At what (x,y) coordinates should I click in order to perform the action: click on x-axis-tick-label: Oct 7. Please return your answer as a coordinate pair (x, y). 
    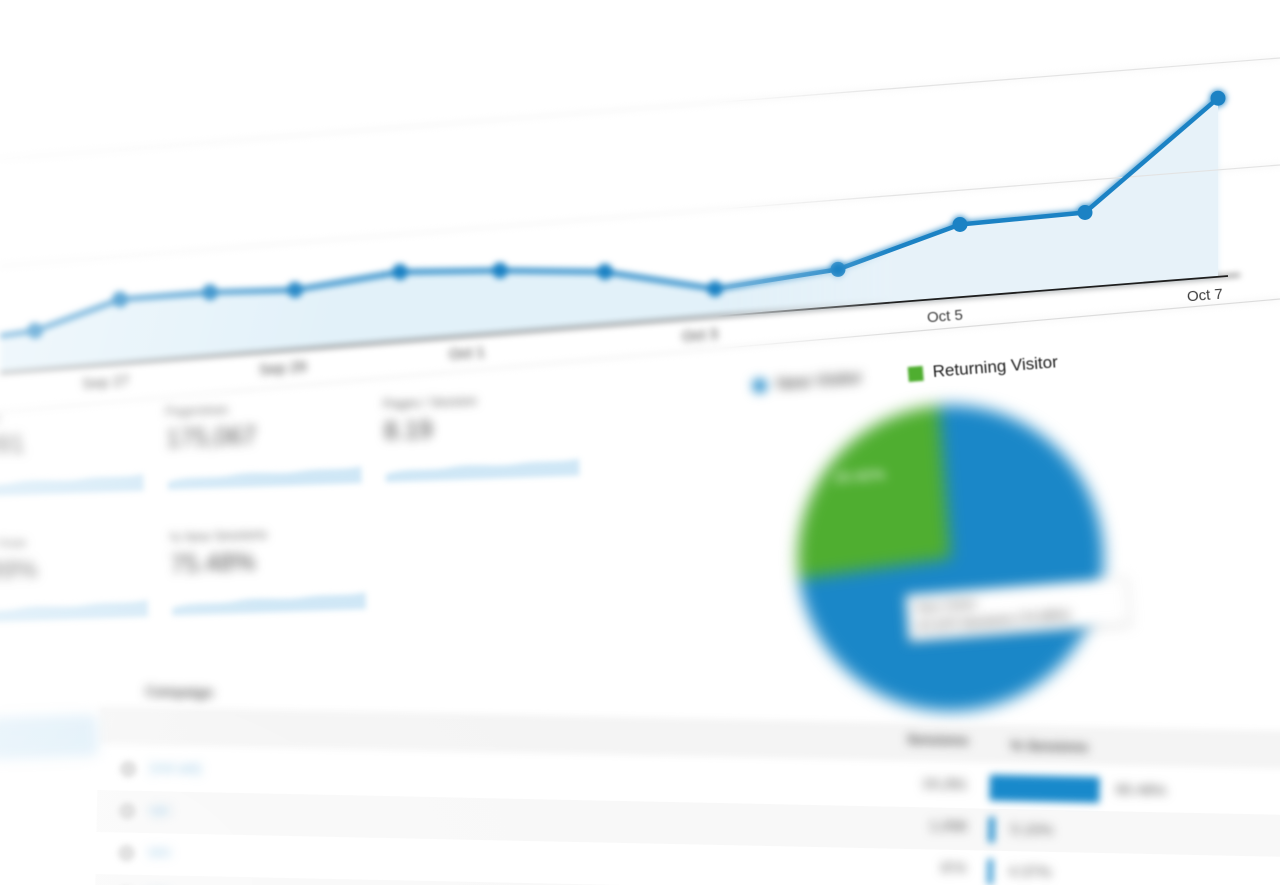
    Looking at the image, I should click on (1205, 295).